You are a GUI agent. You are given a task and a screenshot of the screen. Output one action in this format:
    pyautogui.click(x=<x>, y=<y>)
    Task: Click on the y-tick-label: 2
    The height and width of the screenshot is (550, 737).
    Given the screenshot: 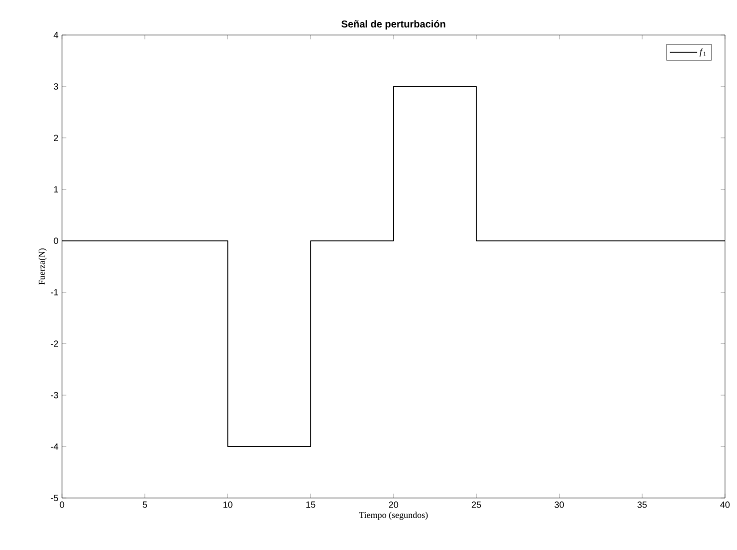 What is the action you would take?
    pyautogui.click(x=56, y=138)
    